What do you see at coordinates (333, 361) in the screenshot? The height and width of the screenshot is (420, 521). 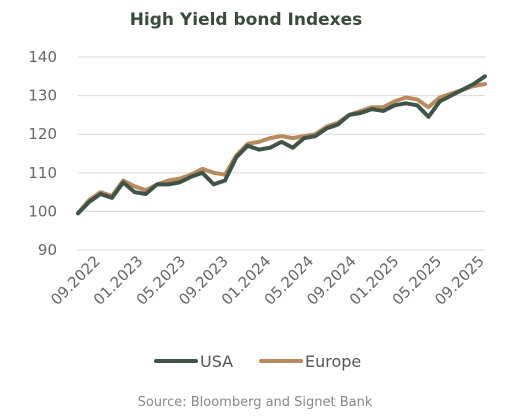 I see `legend-label-europe: Europe` at bounding box center [333, 361].